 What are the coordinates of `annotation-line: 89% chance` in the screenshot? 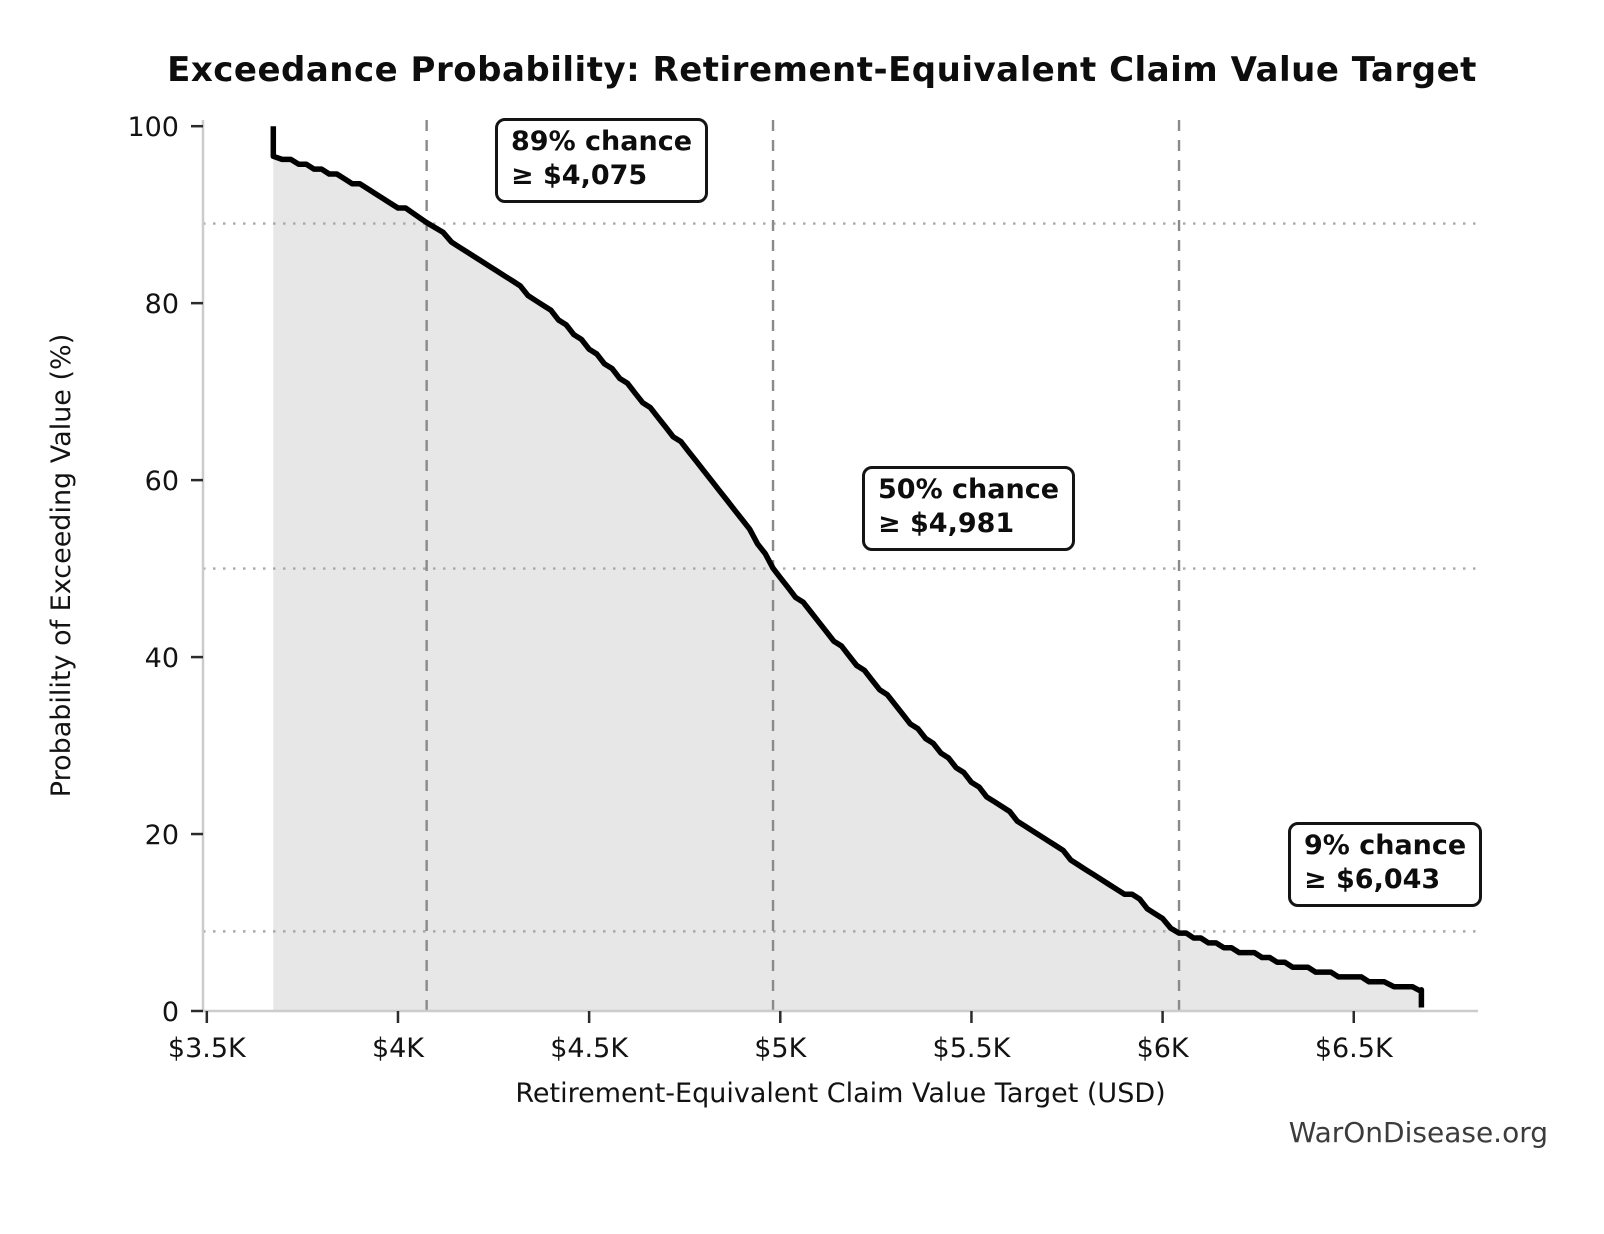 It's located at (602, 141).